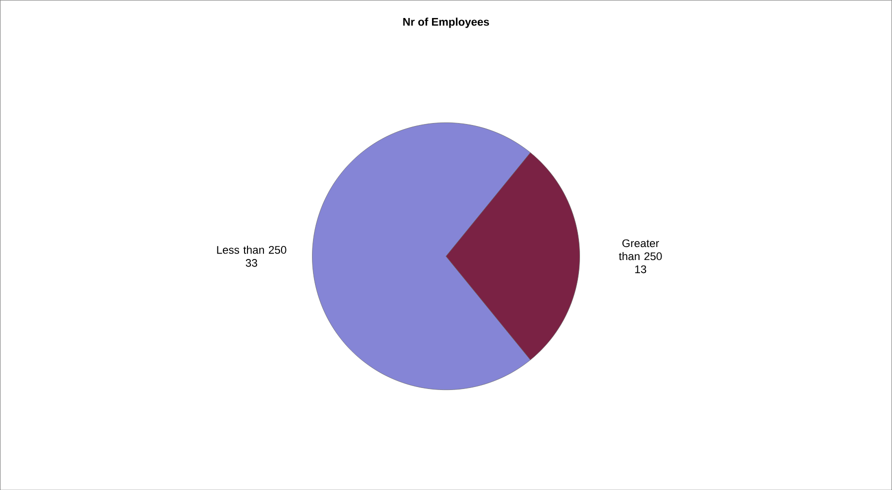 Image resolution: width=892 pixels, height=490 pixels. What do you see at coordinates (251, 250) in the screenshot?
I see `slice-label: Less than 250` at bounding box center [251, 250].